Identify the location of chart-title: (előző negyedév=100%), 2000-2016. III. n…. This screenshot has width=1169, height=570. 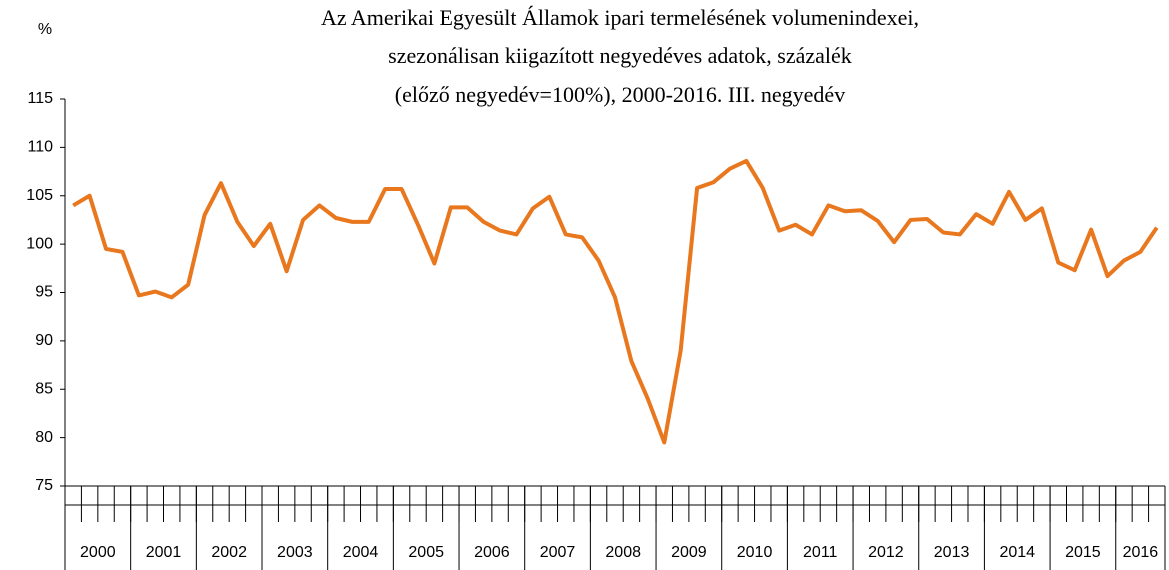
(620, 94).